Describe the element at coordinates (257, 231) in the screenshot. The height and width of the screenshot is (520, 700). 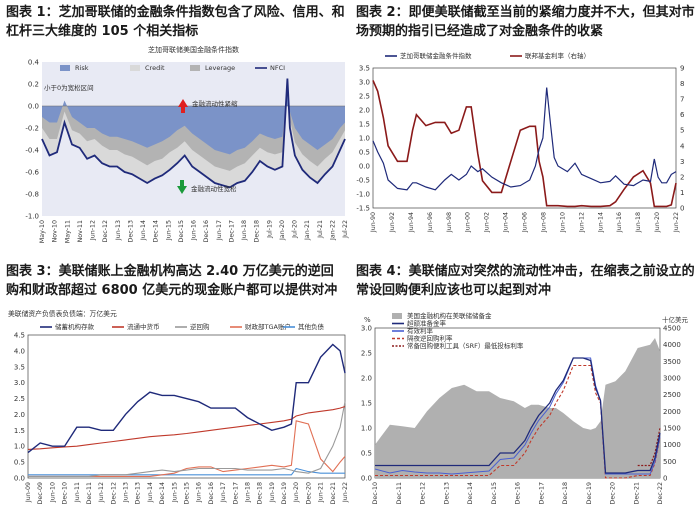
I see `c1-x-tick-label: Dec-18` at that location.